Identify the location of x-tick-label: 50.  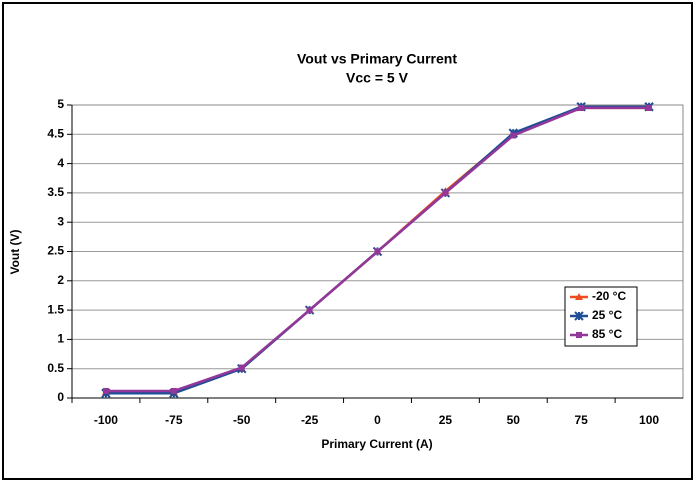
(514, 420).